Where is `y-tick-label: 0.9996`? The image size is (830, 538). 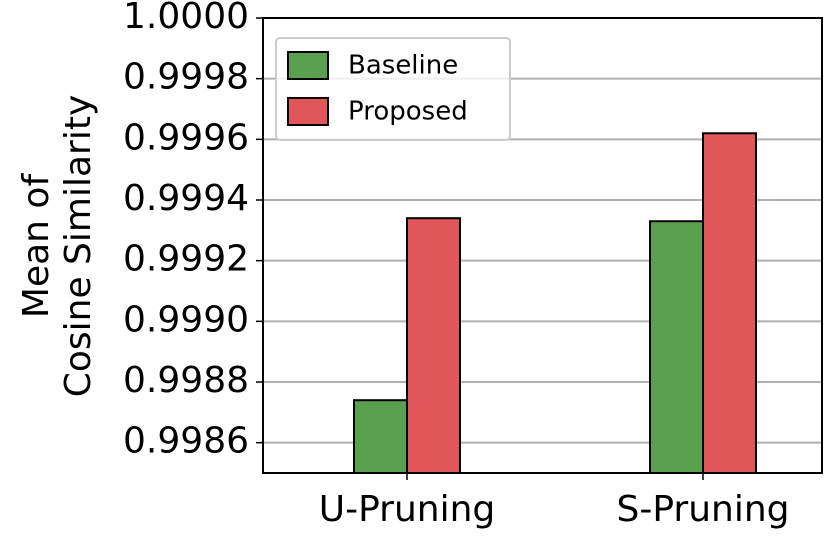 y-tick-label: 0.9996 is located at coordinates (186, 137).